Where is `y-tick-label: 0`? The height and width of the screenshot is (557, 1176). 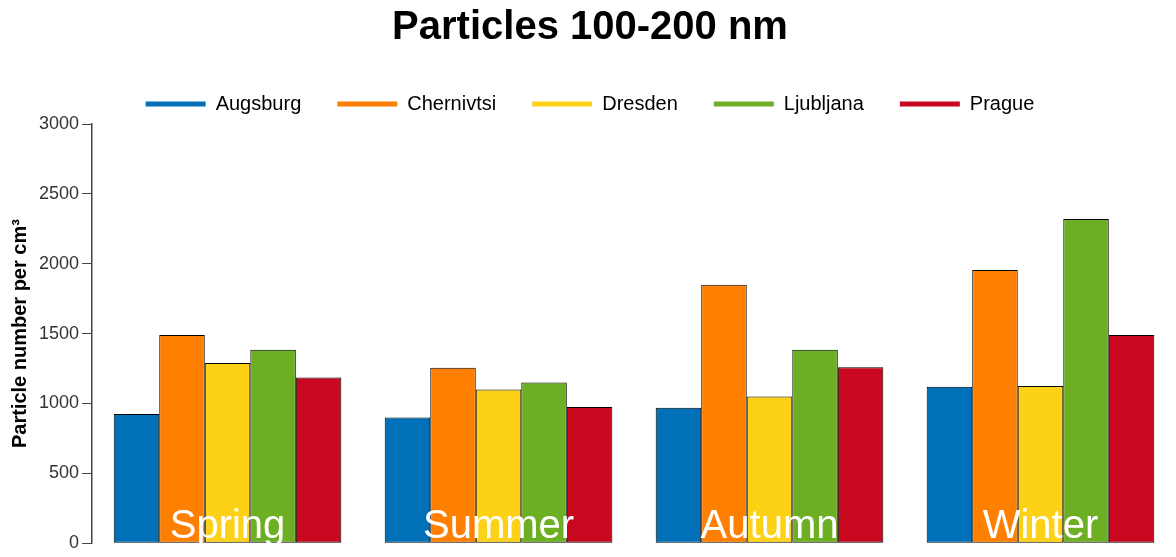 y-tick-label: 0 is located at coordinates (74, 542).